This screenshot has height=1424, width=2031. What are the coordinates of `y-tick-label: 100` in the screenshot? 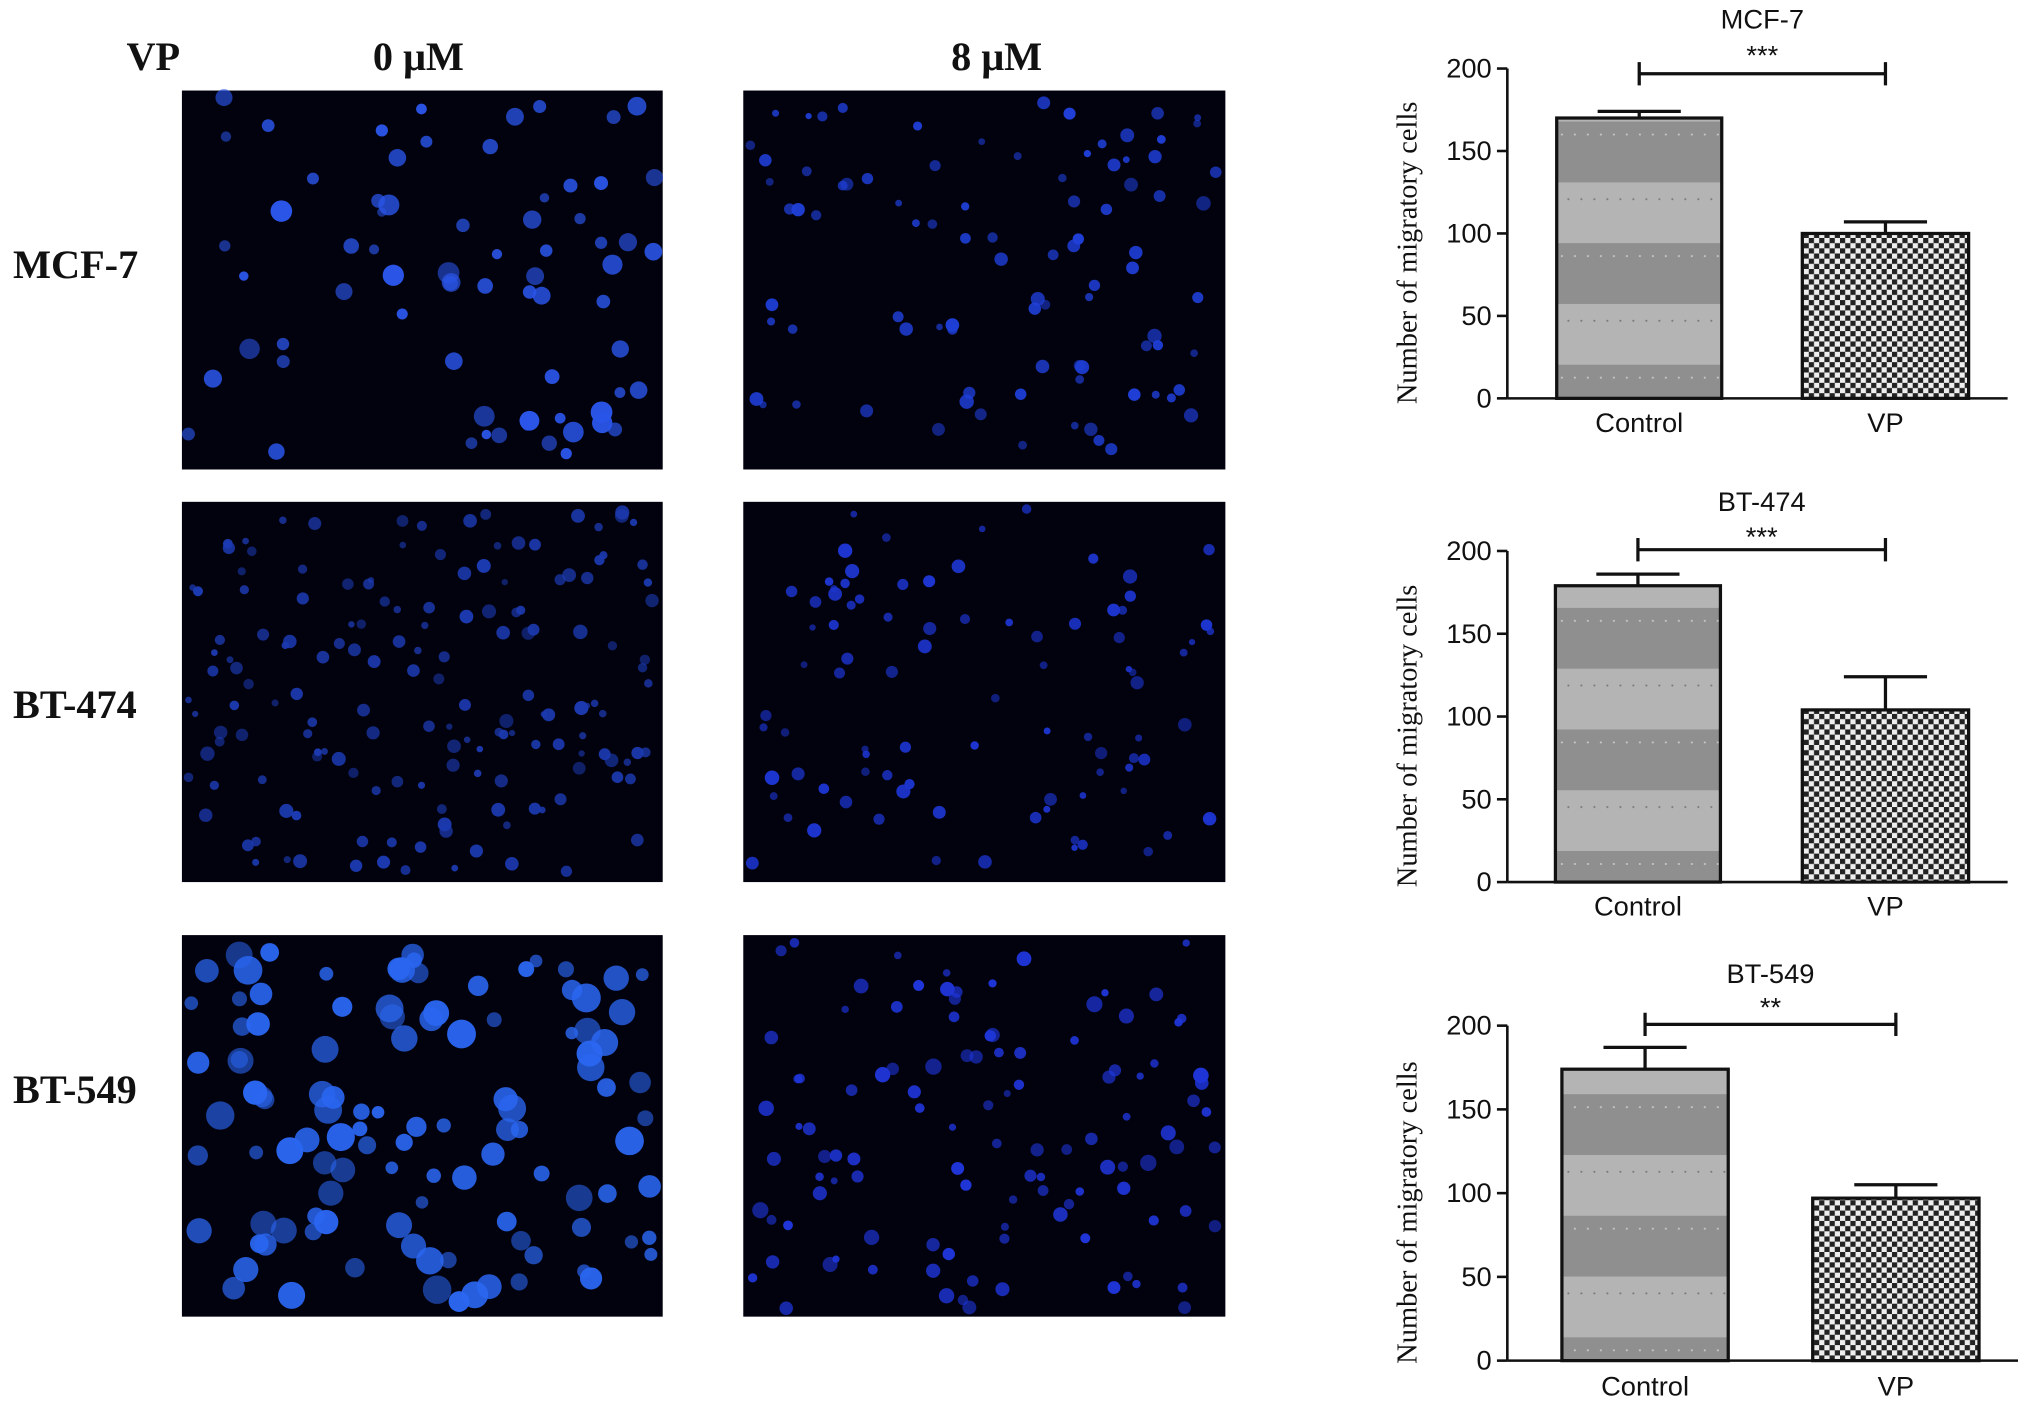 It's located at (1469, 1192).